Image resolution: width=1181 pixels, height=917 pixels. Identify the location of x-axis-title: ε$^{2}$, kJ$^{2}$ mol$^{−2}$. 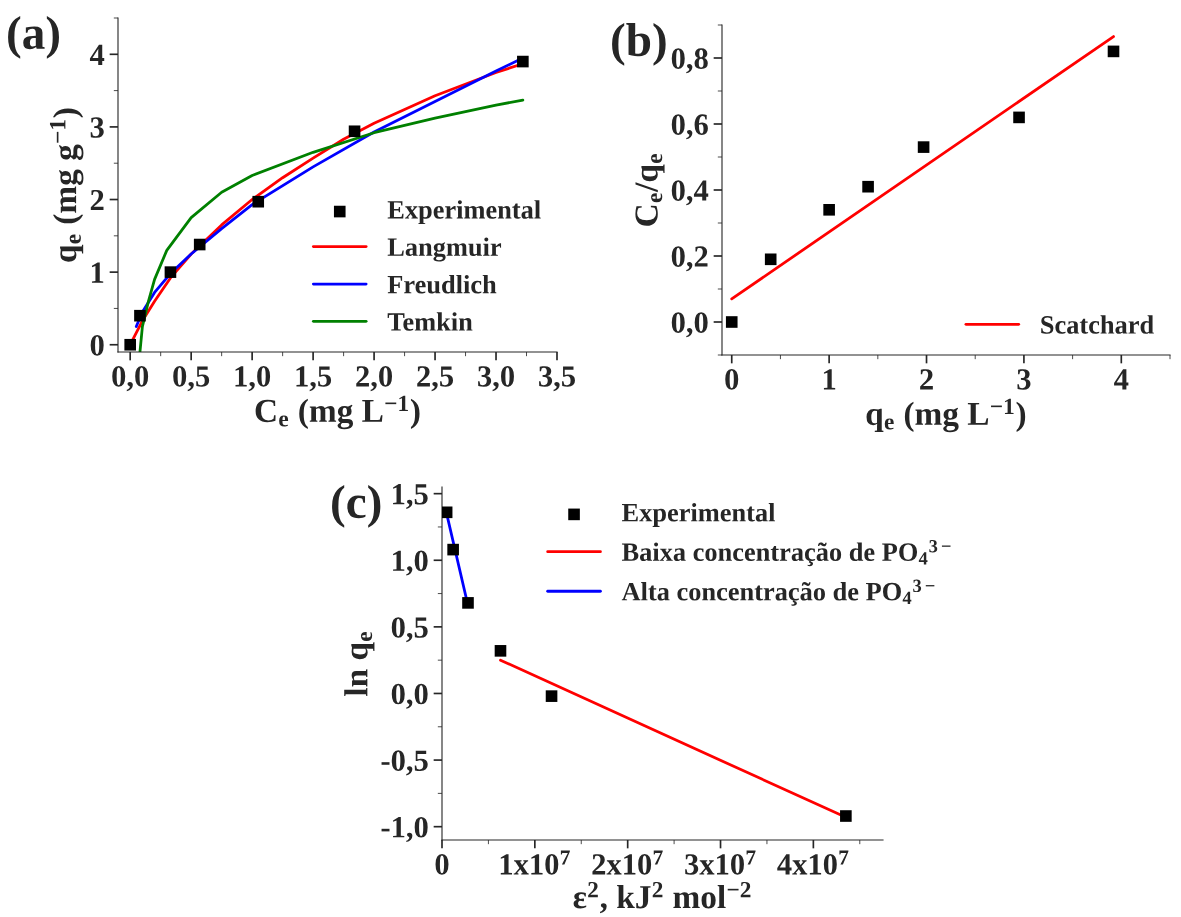
(662, 897).